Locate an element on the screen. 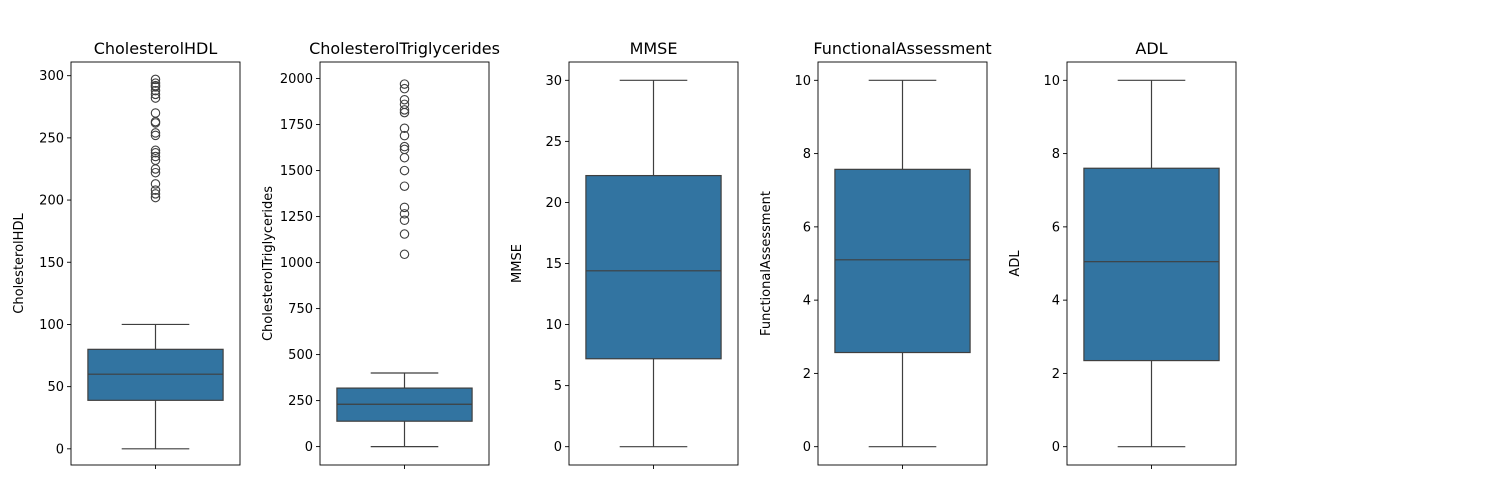  subplot-title: CholesterolHDL is located at coordinates (156, 48).